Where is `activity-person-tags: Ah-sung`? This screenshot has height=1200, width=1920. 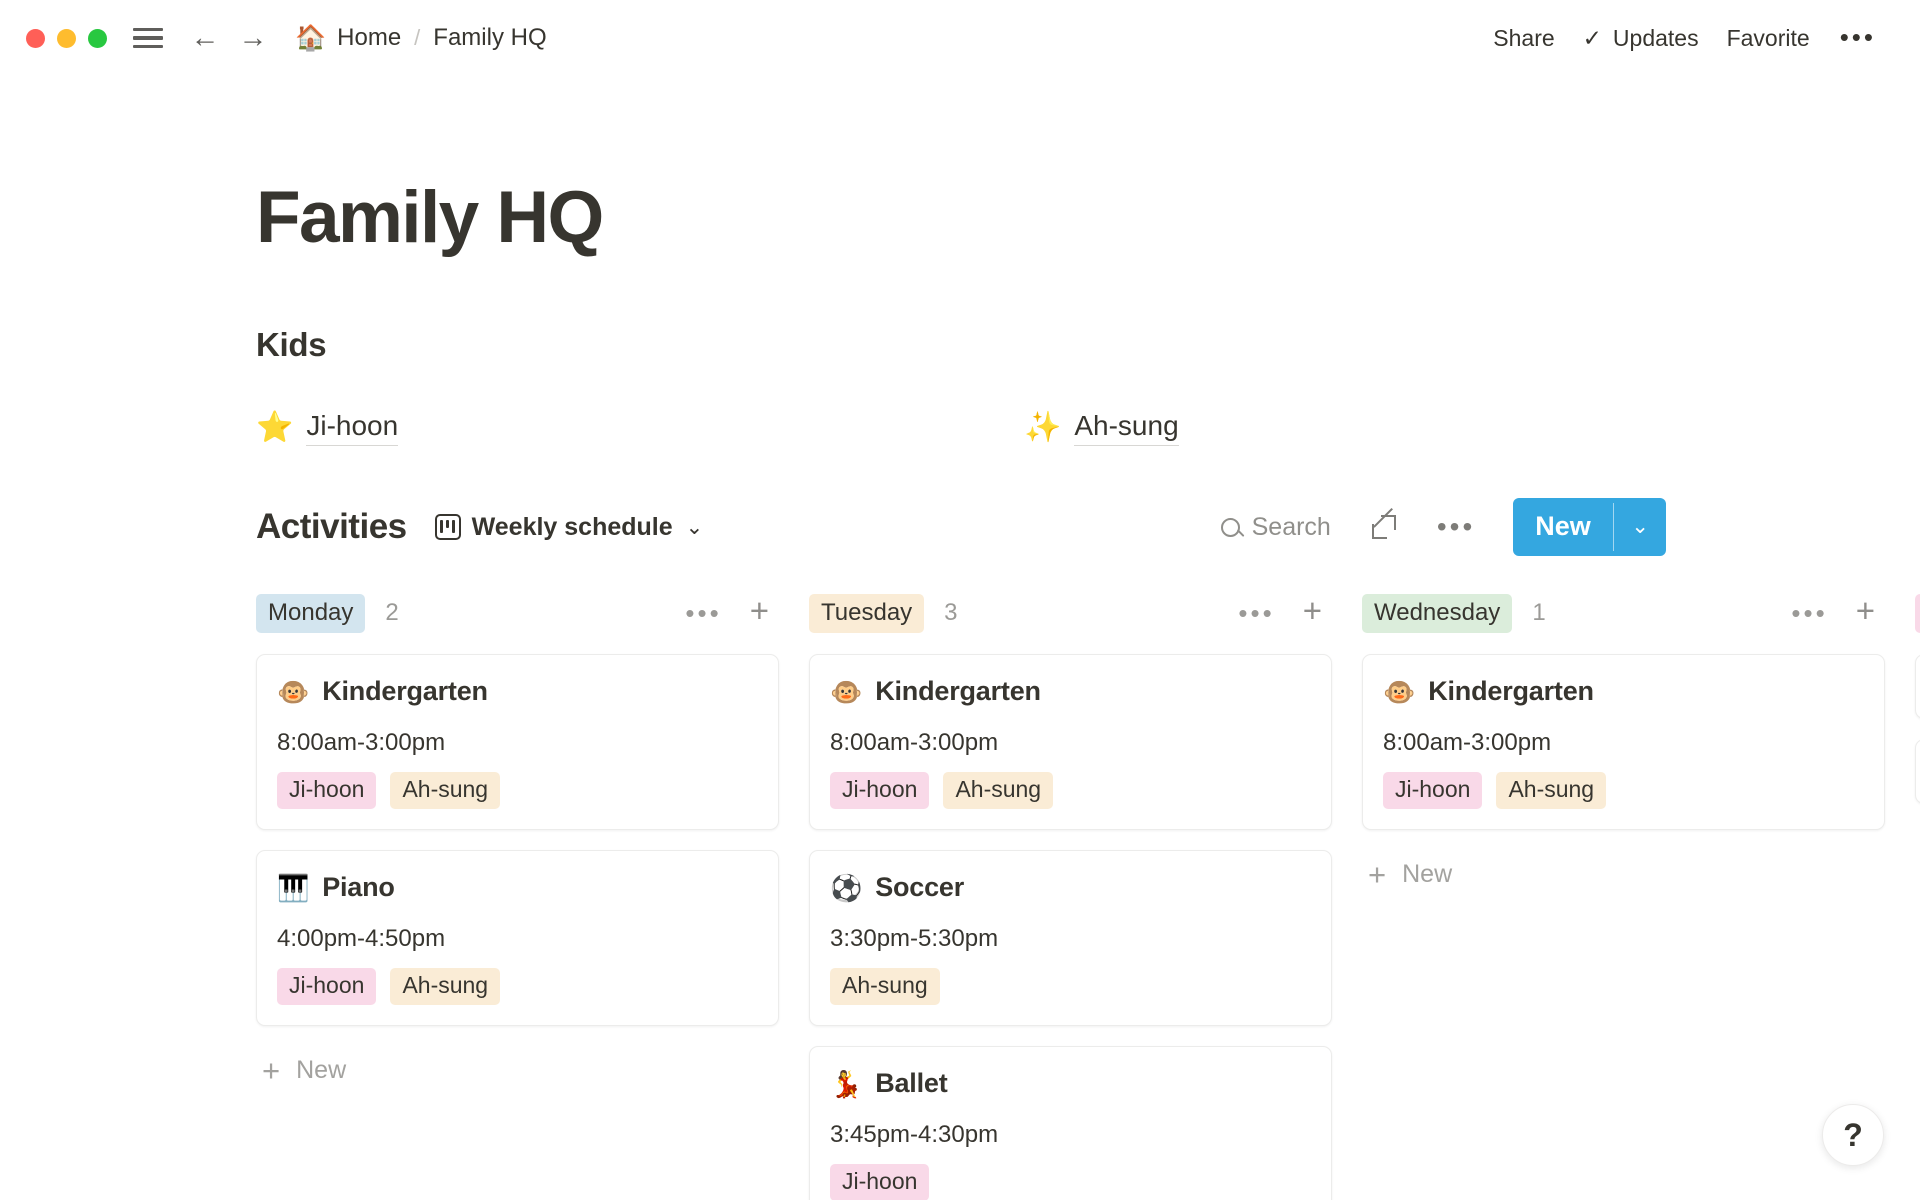 activity-person-tags: Ah-sung is located at coordinates (1070, 986).